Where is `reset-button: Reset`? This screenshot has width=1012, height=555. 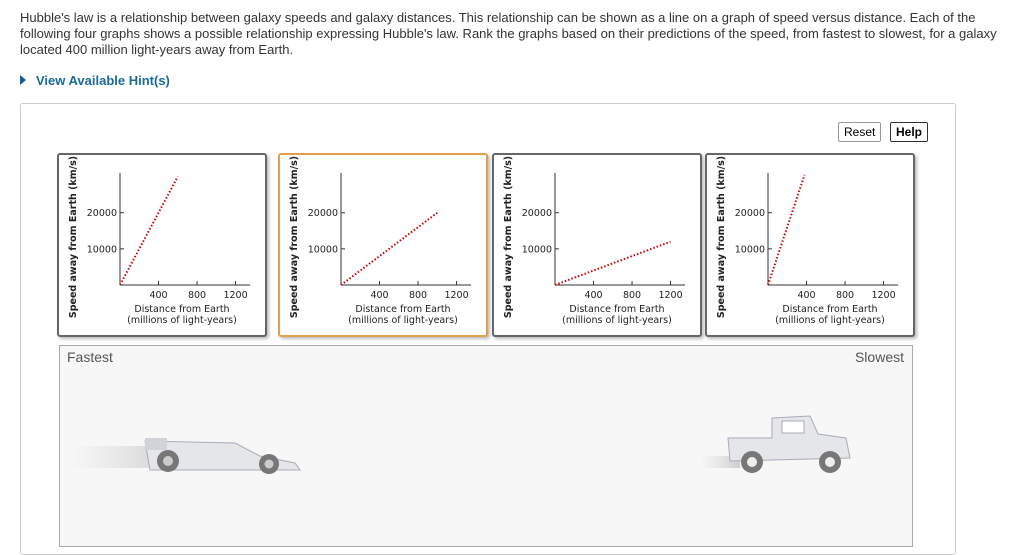
reset-button: Reset is located at coordinates (860, 132).